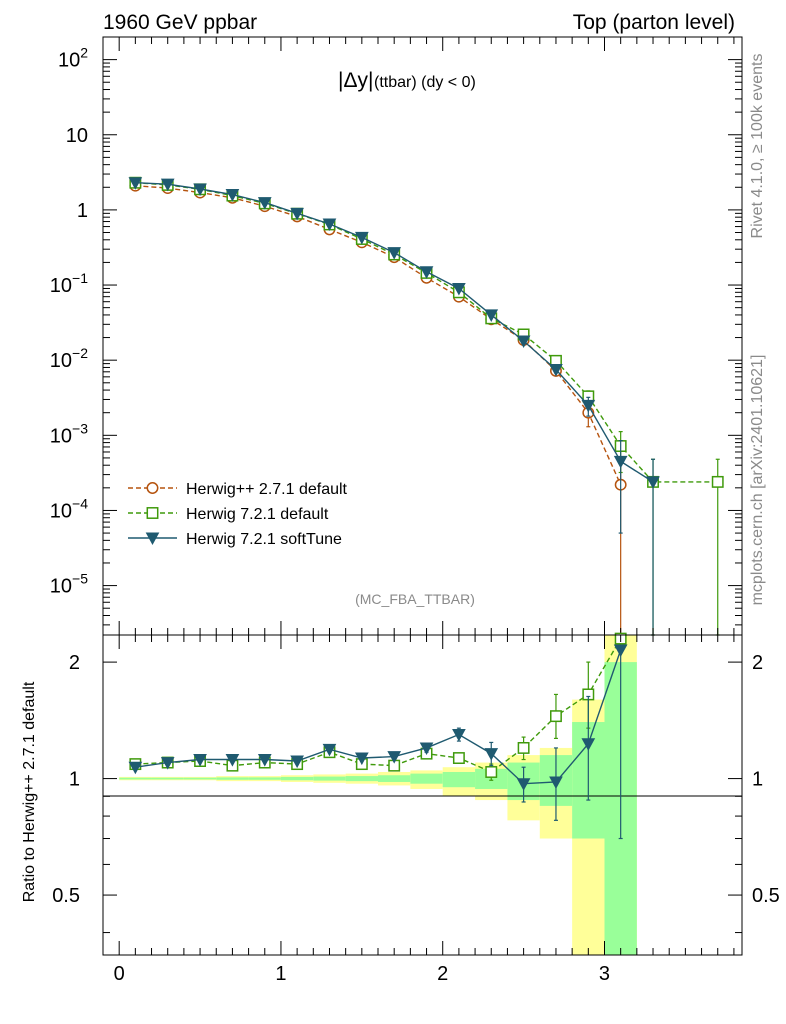  Describe the element at coordinates (77, 136) in the screenshot. I see `y-tick-label: 10` at that location.